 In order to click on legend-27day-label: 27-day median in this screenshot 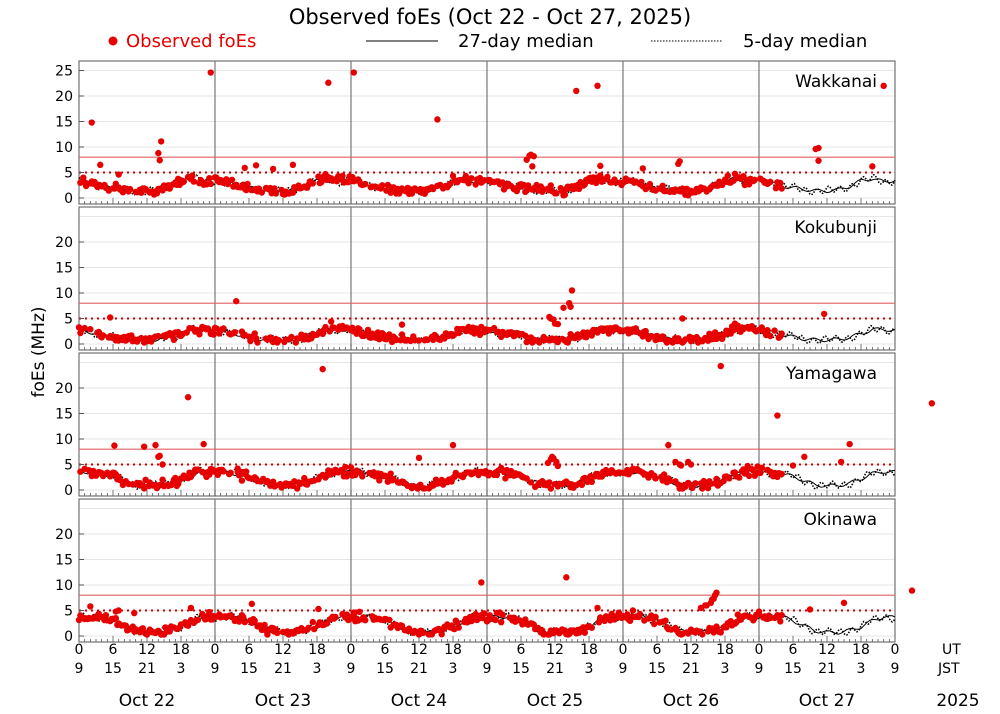, I will do `click(526, 41)`.